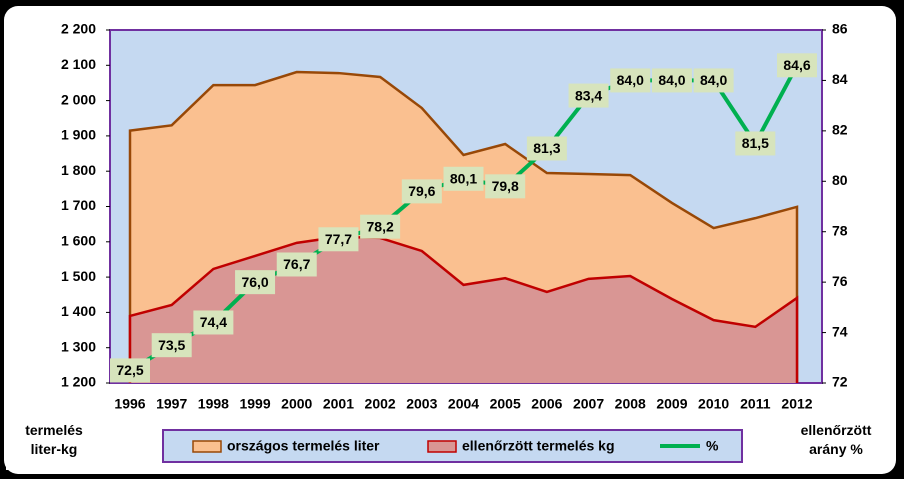  I want to click on y-tick-label: 1 300, so click(78, 346).